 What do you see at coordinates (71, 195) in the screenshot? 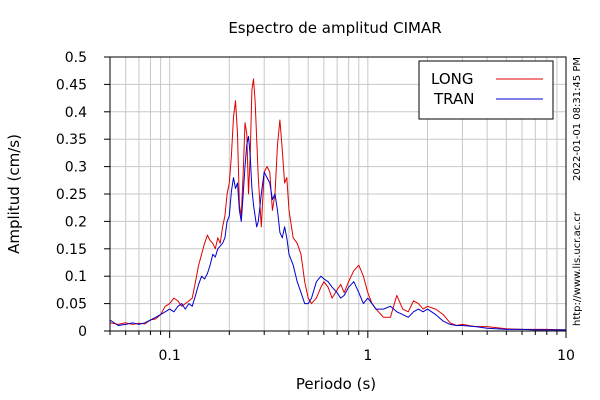
I see `y-tick-label: 0.25` at bounding box center [71, 195].